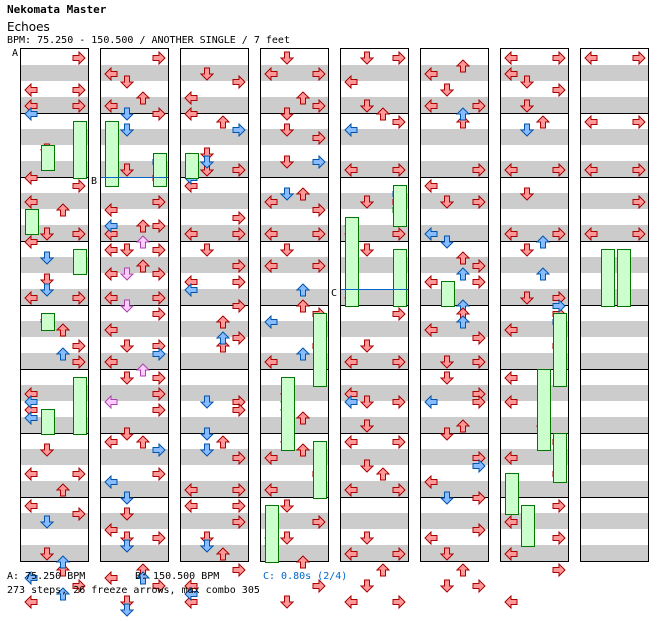 Image resolution: width=672 pixels, height=621 pixels. Describe the element at coordinates (57, 9) in the screenshot. I see `song-artist: Nekomata Master` at that location.